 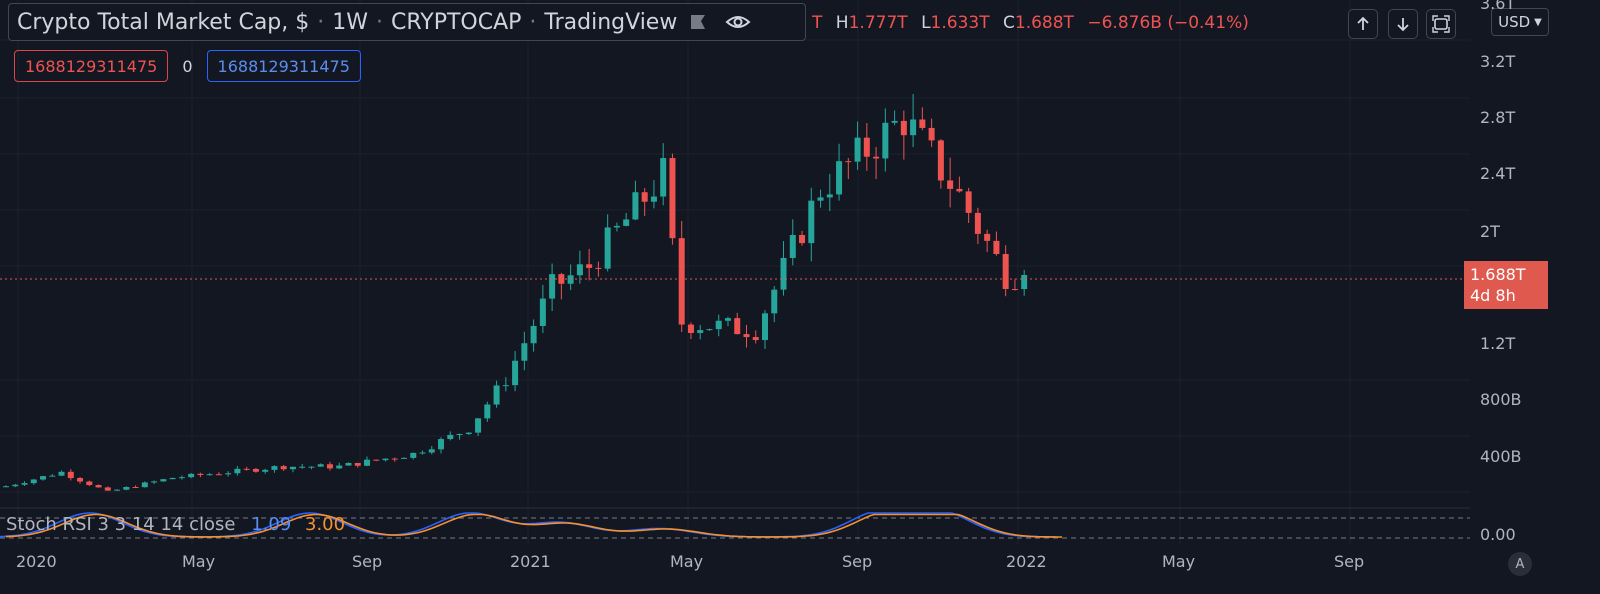 I want to click on value-box-red: 1688129311475, so click(x=91, y=66).